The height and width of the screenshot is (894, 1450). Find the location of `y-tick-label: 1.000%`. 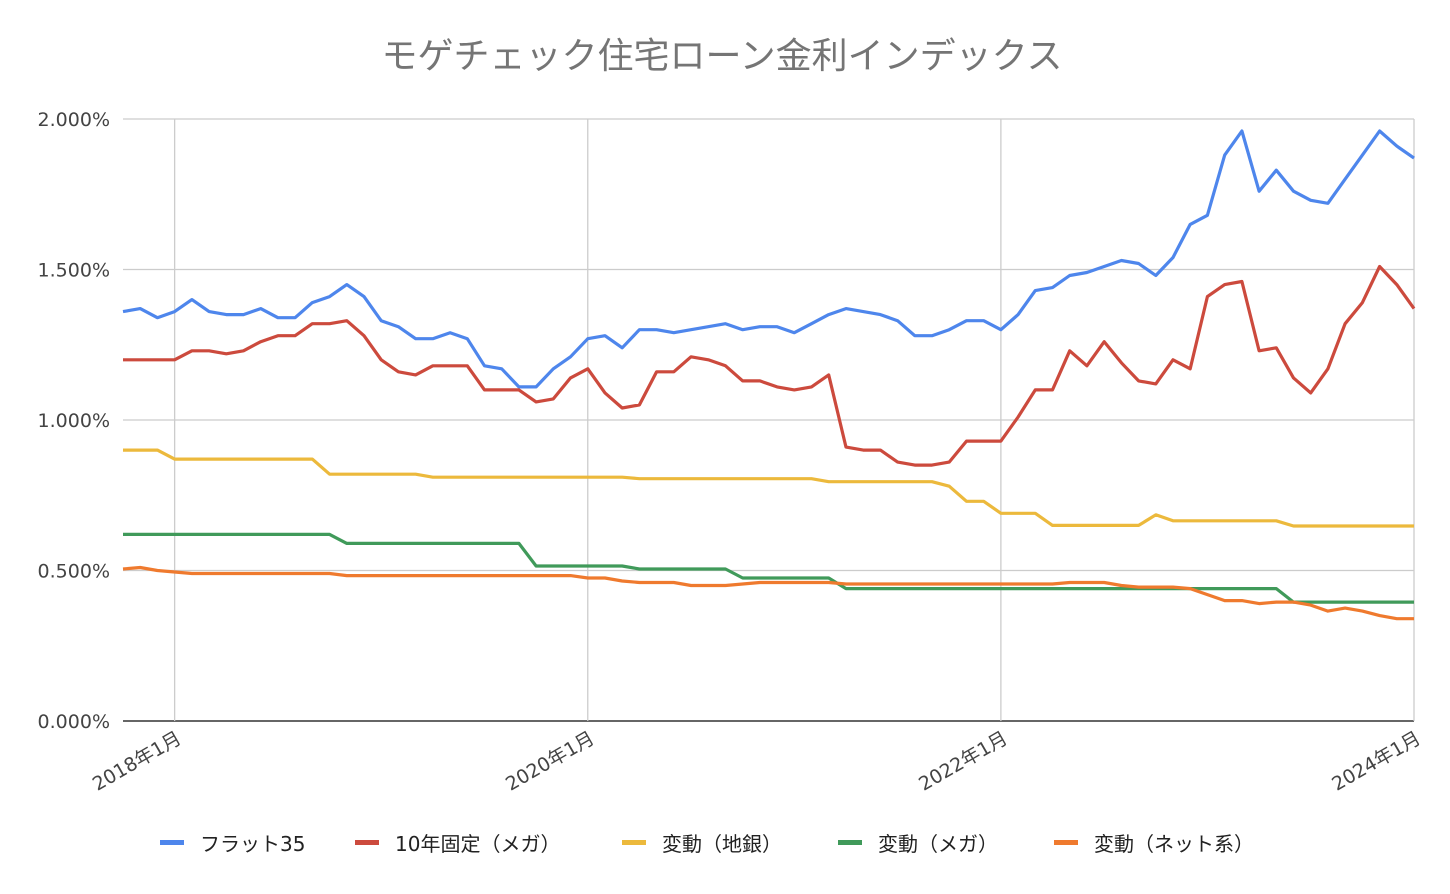

y-tick-label: 1.000% is located at coordinates (74, 421).